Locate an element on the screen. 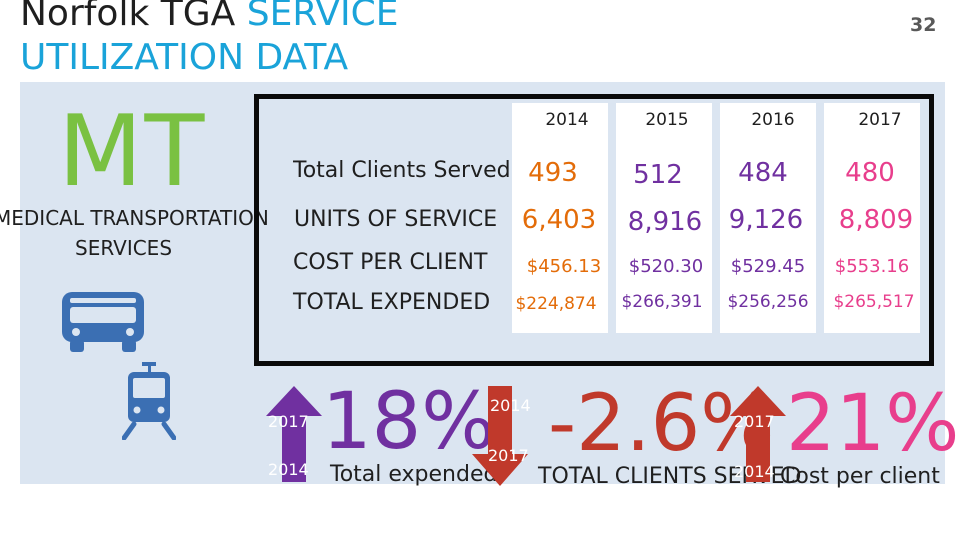  row-label-total-clients: Total Clients Served is located at coordinates (402, 170).